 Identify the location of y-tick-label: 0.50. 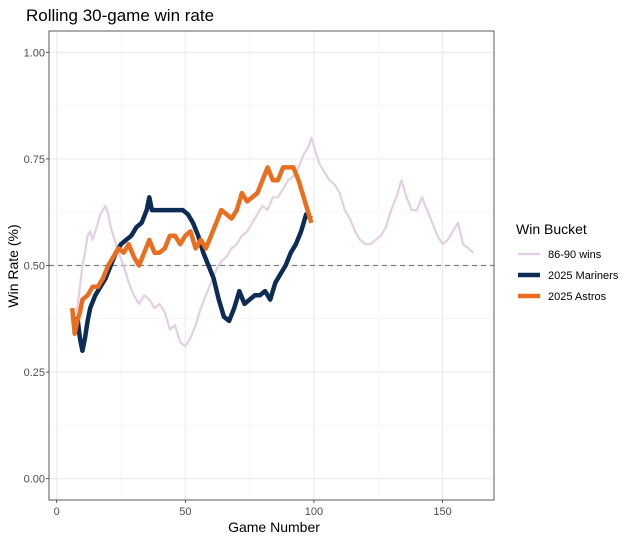
(34, 267).